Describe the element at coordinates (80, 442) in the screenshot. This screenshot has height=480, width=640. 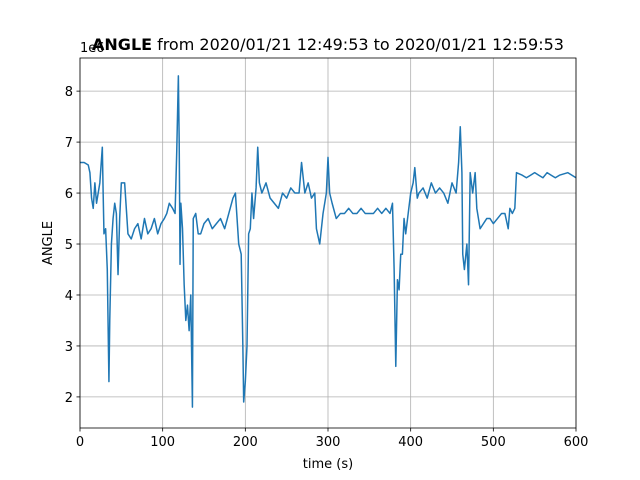
I see `x-tick-label: 0` at that location.